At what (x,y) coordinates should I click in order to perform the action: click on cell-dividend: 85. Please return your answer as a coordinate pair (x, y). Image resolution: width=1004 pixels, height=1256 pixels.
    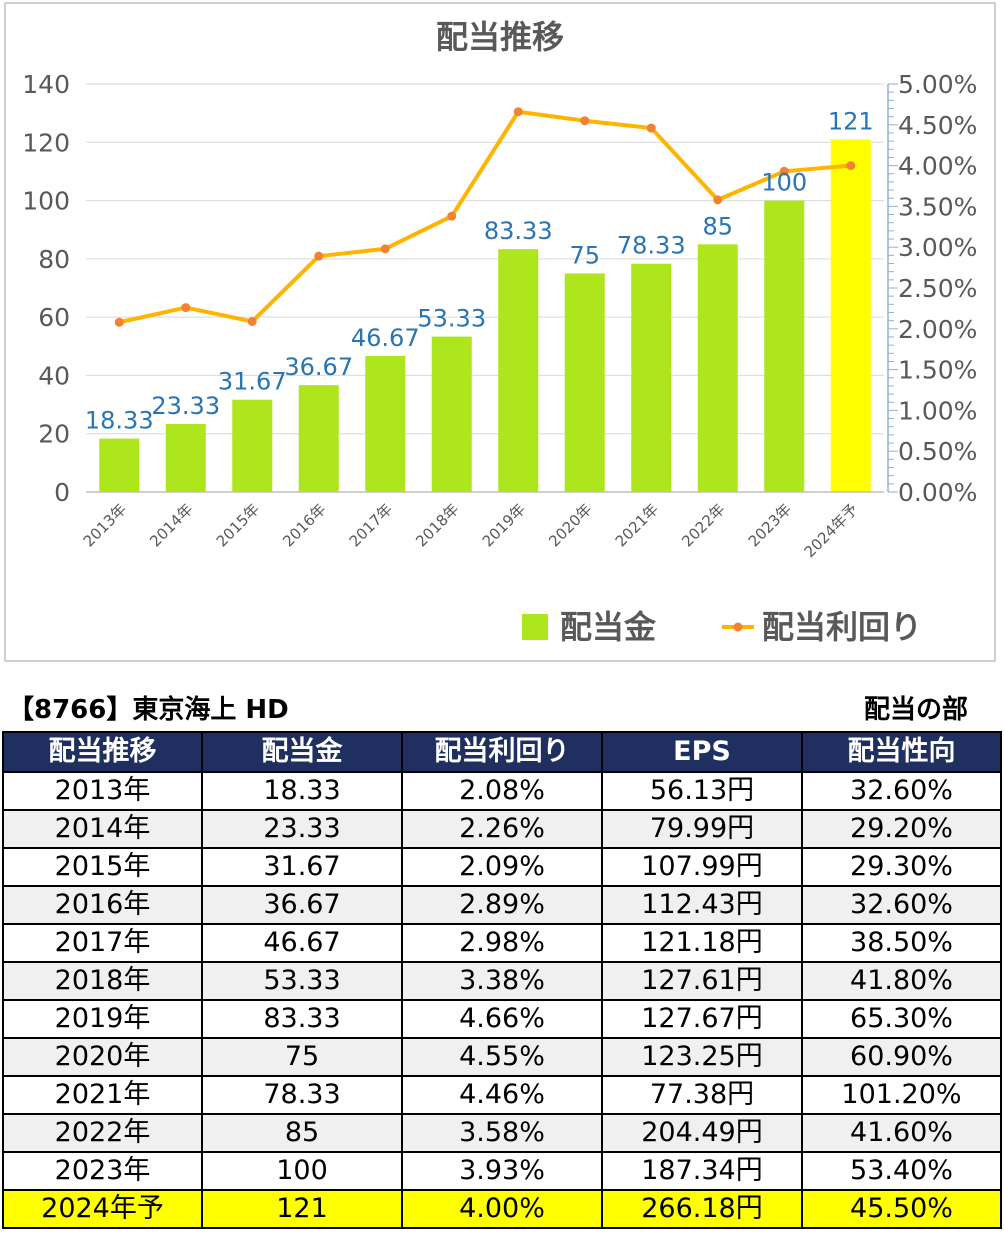
    Looking at the image, I should click on (302, 1133).